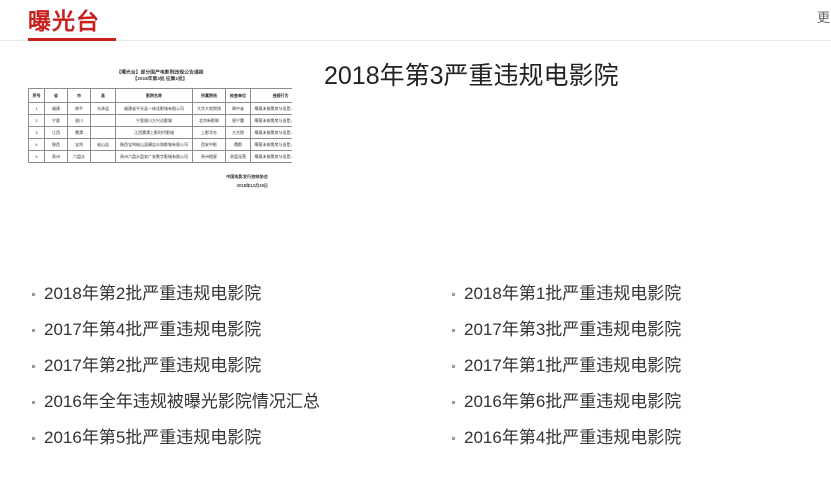  Describe the element at coordinates (56, 132) in the screenshot. I see `cell-province: 江西` at that location.